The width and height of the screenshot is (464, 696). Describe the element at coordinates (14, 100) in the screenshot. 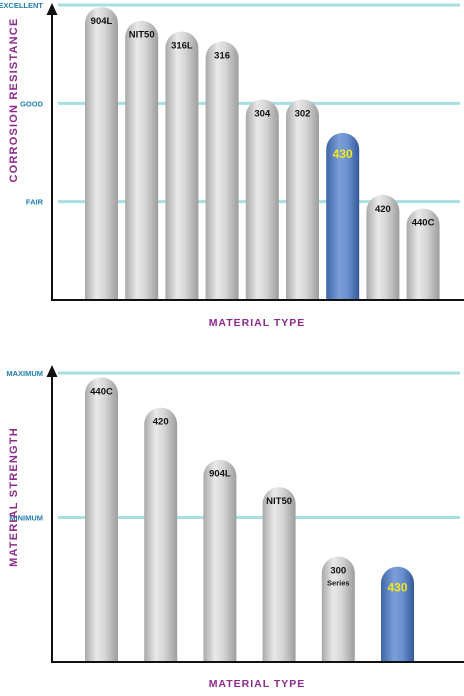

I see `y-axis-title: CORROSION RESISTANCE` at that location.